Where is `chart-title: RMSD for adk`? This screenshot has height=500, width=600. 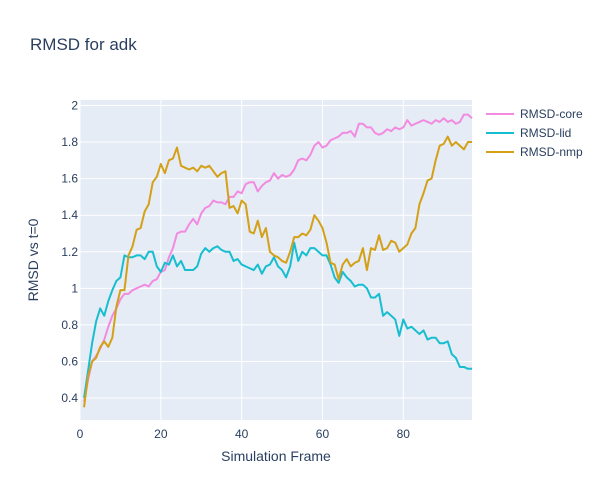
chart-title: RMSD for adk is located at coordinates (83, 44).